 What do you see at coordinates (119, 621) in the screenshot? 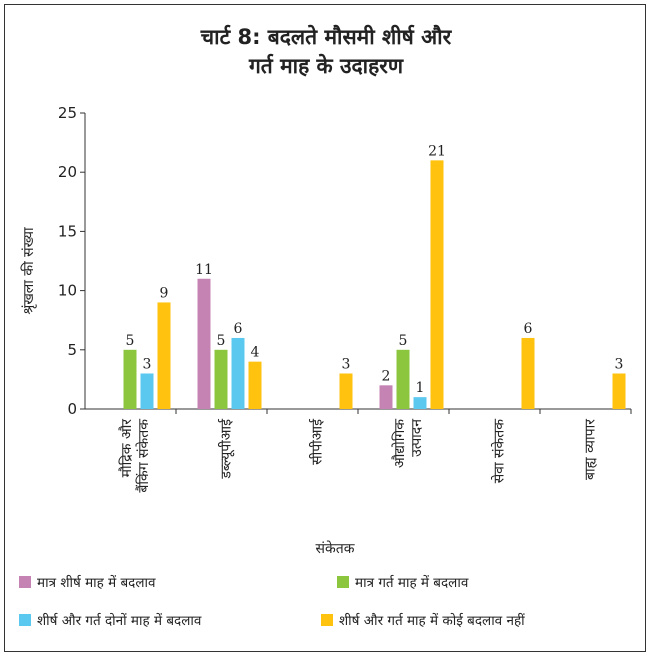
I see `legend-label: शीर्ष और गर्त दोनों माह में बदलाव` at bounding box center [119, 621].